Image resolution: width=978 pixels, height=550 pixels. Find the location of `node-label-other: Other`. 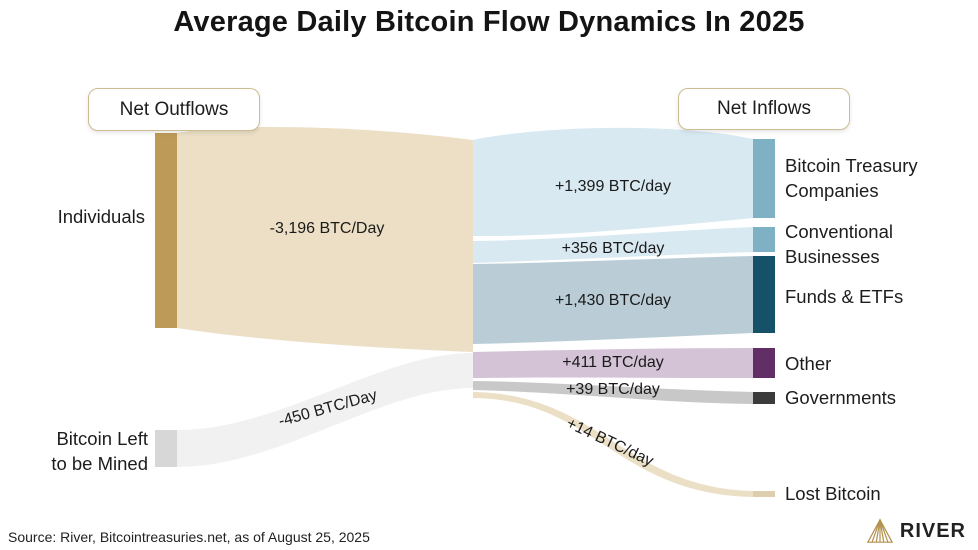

node-label-other: Other is located at coordinates (808, 363).